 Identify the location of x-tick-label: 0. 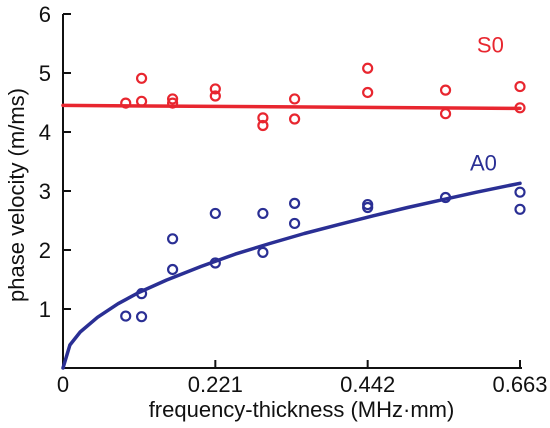
(63, 384).